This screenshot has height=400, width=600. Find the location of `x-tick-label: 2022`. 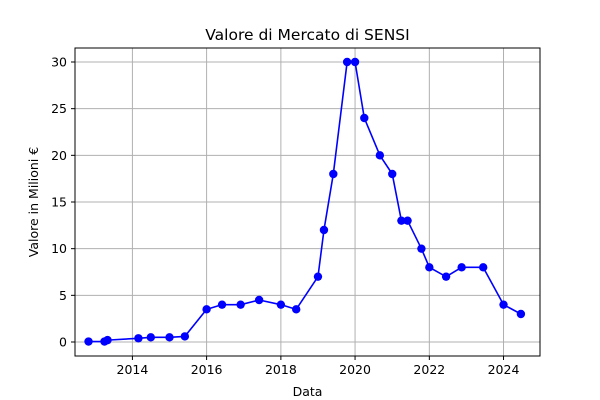

x-tick-label: 2022 is located at coordinates (429, 369).